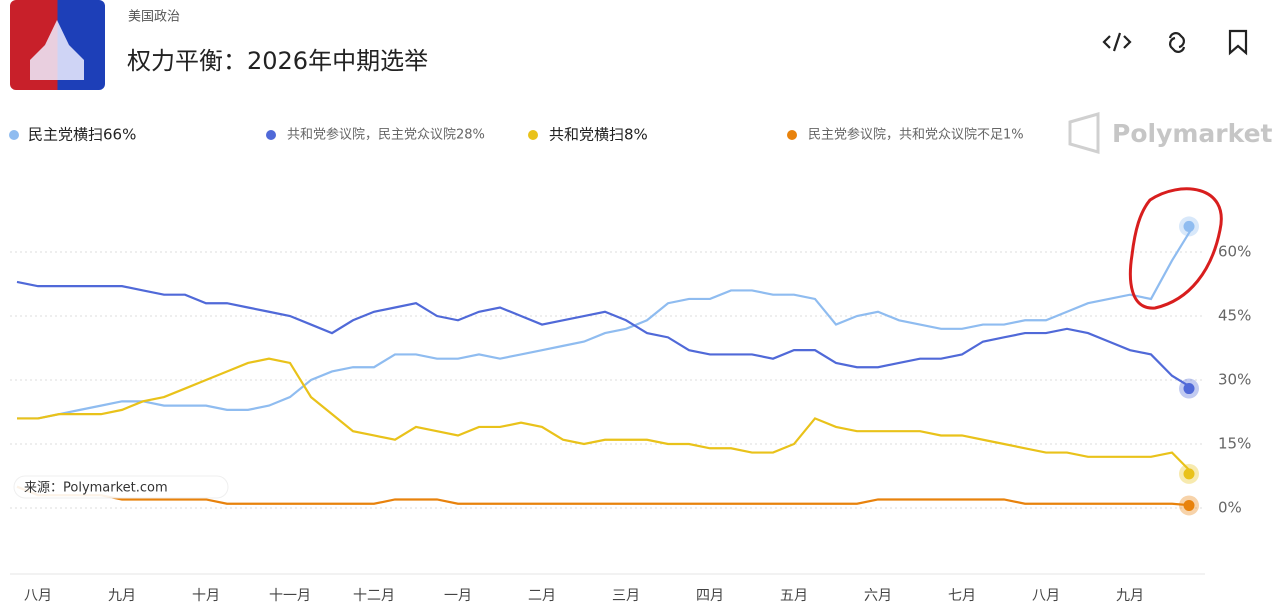 The height and width of the screenshot is (613, 1282). I want to click on legend-label: 共和党参议院，民主党众议院28%, so click(386, 135).